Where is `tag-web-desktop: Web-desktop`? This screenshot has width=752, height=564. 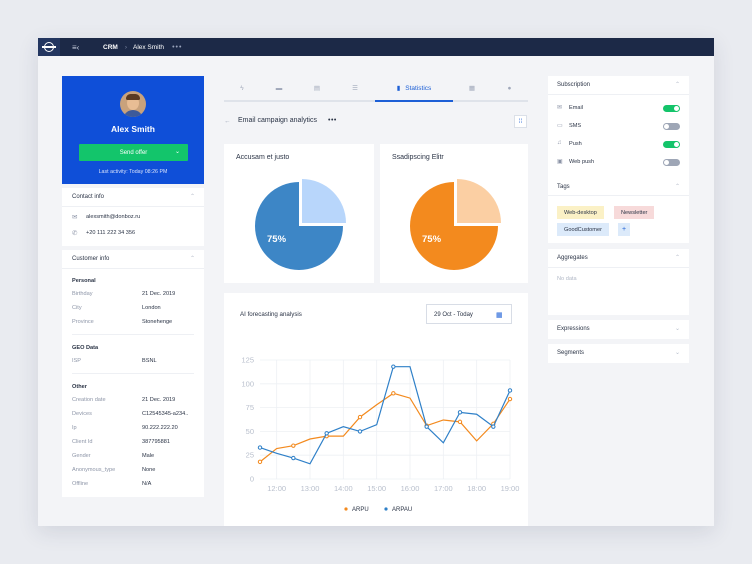
tag-web-desktop: Web-desktop is located at coordinates (580, 212).